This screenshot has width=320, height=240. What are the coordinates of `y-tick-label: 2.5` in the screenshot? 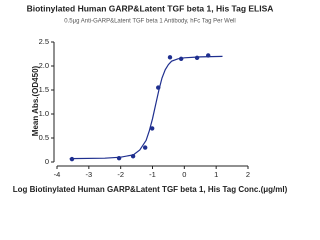 It's located at (44, 41).